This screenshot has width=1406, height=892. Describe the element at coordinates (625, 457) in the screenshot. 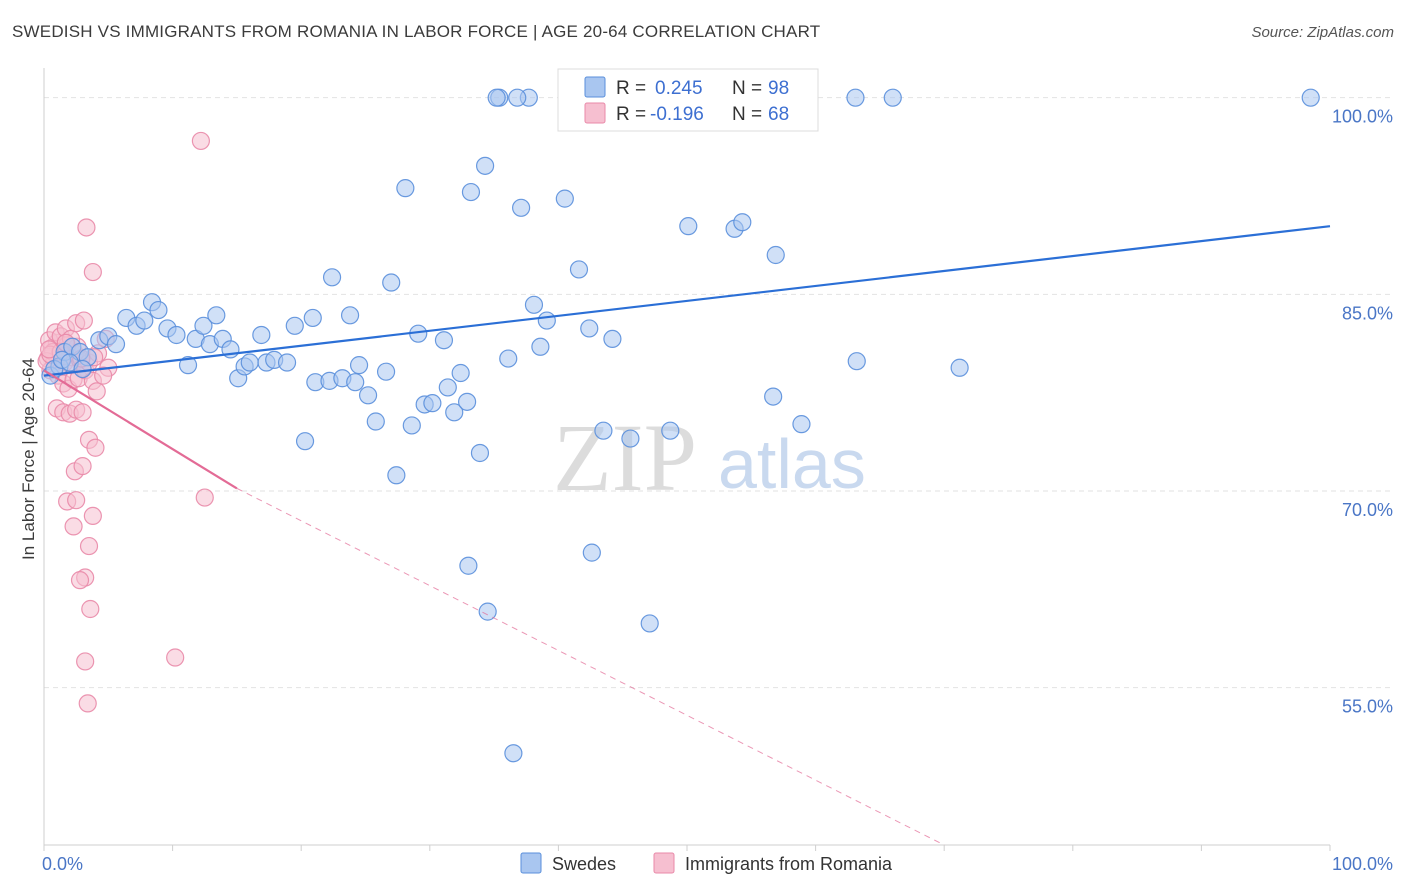

I see `watermark-zip: ZIP` at that location.